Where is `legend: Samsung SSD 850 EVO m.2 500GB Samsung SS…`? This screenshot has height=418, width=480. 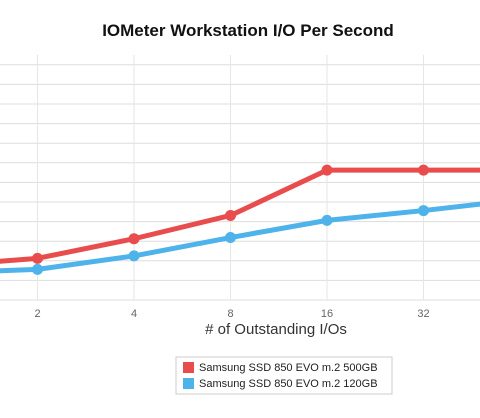
legend: Samsung SSD 850 EVO m.2 500GB Samsung SS… is located at coordinates (284, 375).